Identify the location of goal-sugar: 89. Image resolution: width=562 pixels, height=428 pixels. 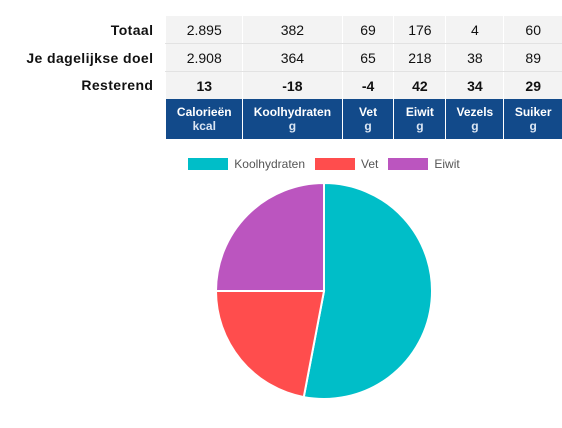
(532, 57).